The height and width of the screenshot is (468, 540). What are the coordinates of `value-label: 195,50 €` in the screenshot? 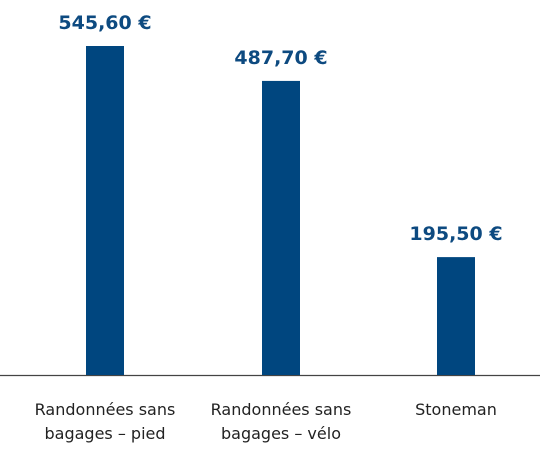 It's located at (456, 234).